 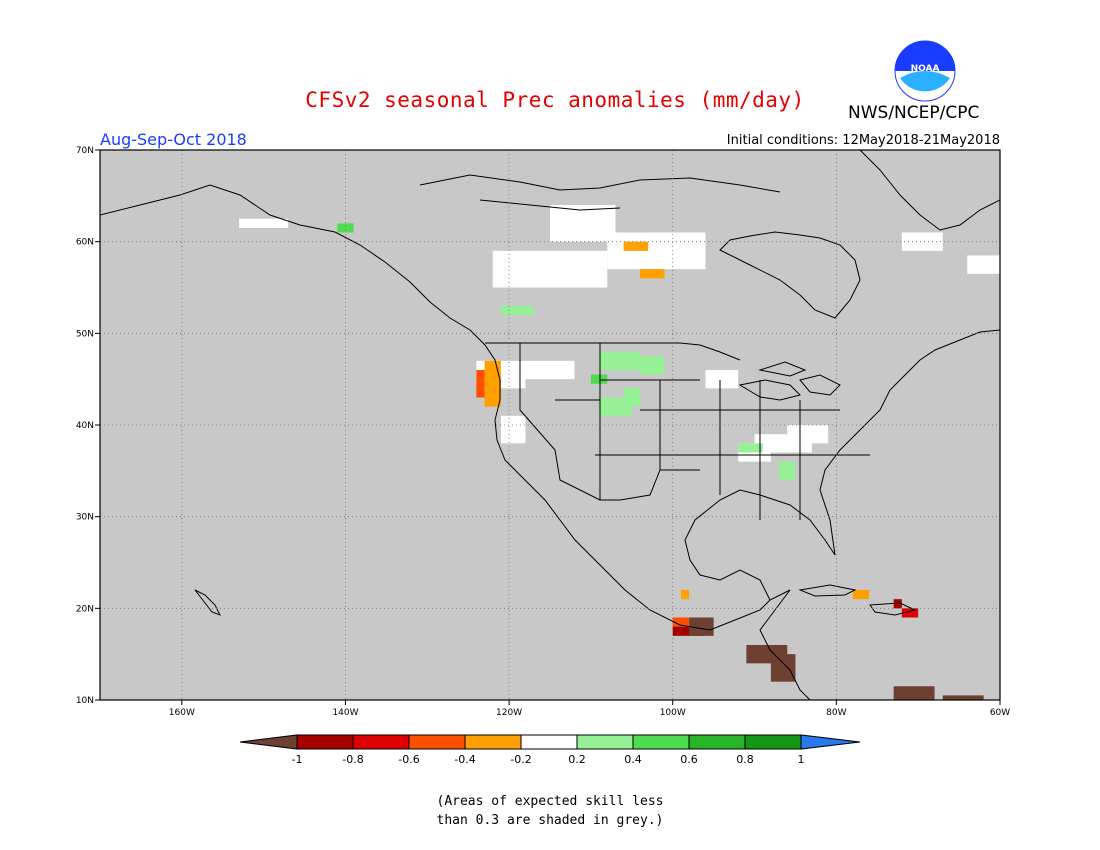 What do you see at coordinates (925, 69) in the screenshot?
I see `logo-text: NOAA` at bounding box center [925, 69].